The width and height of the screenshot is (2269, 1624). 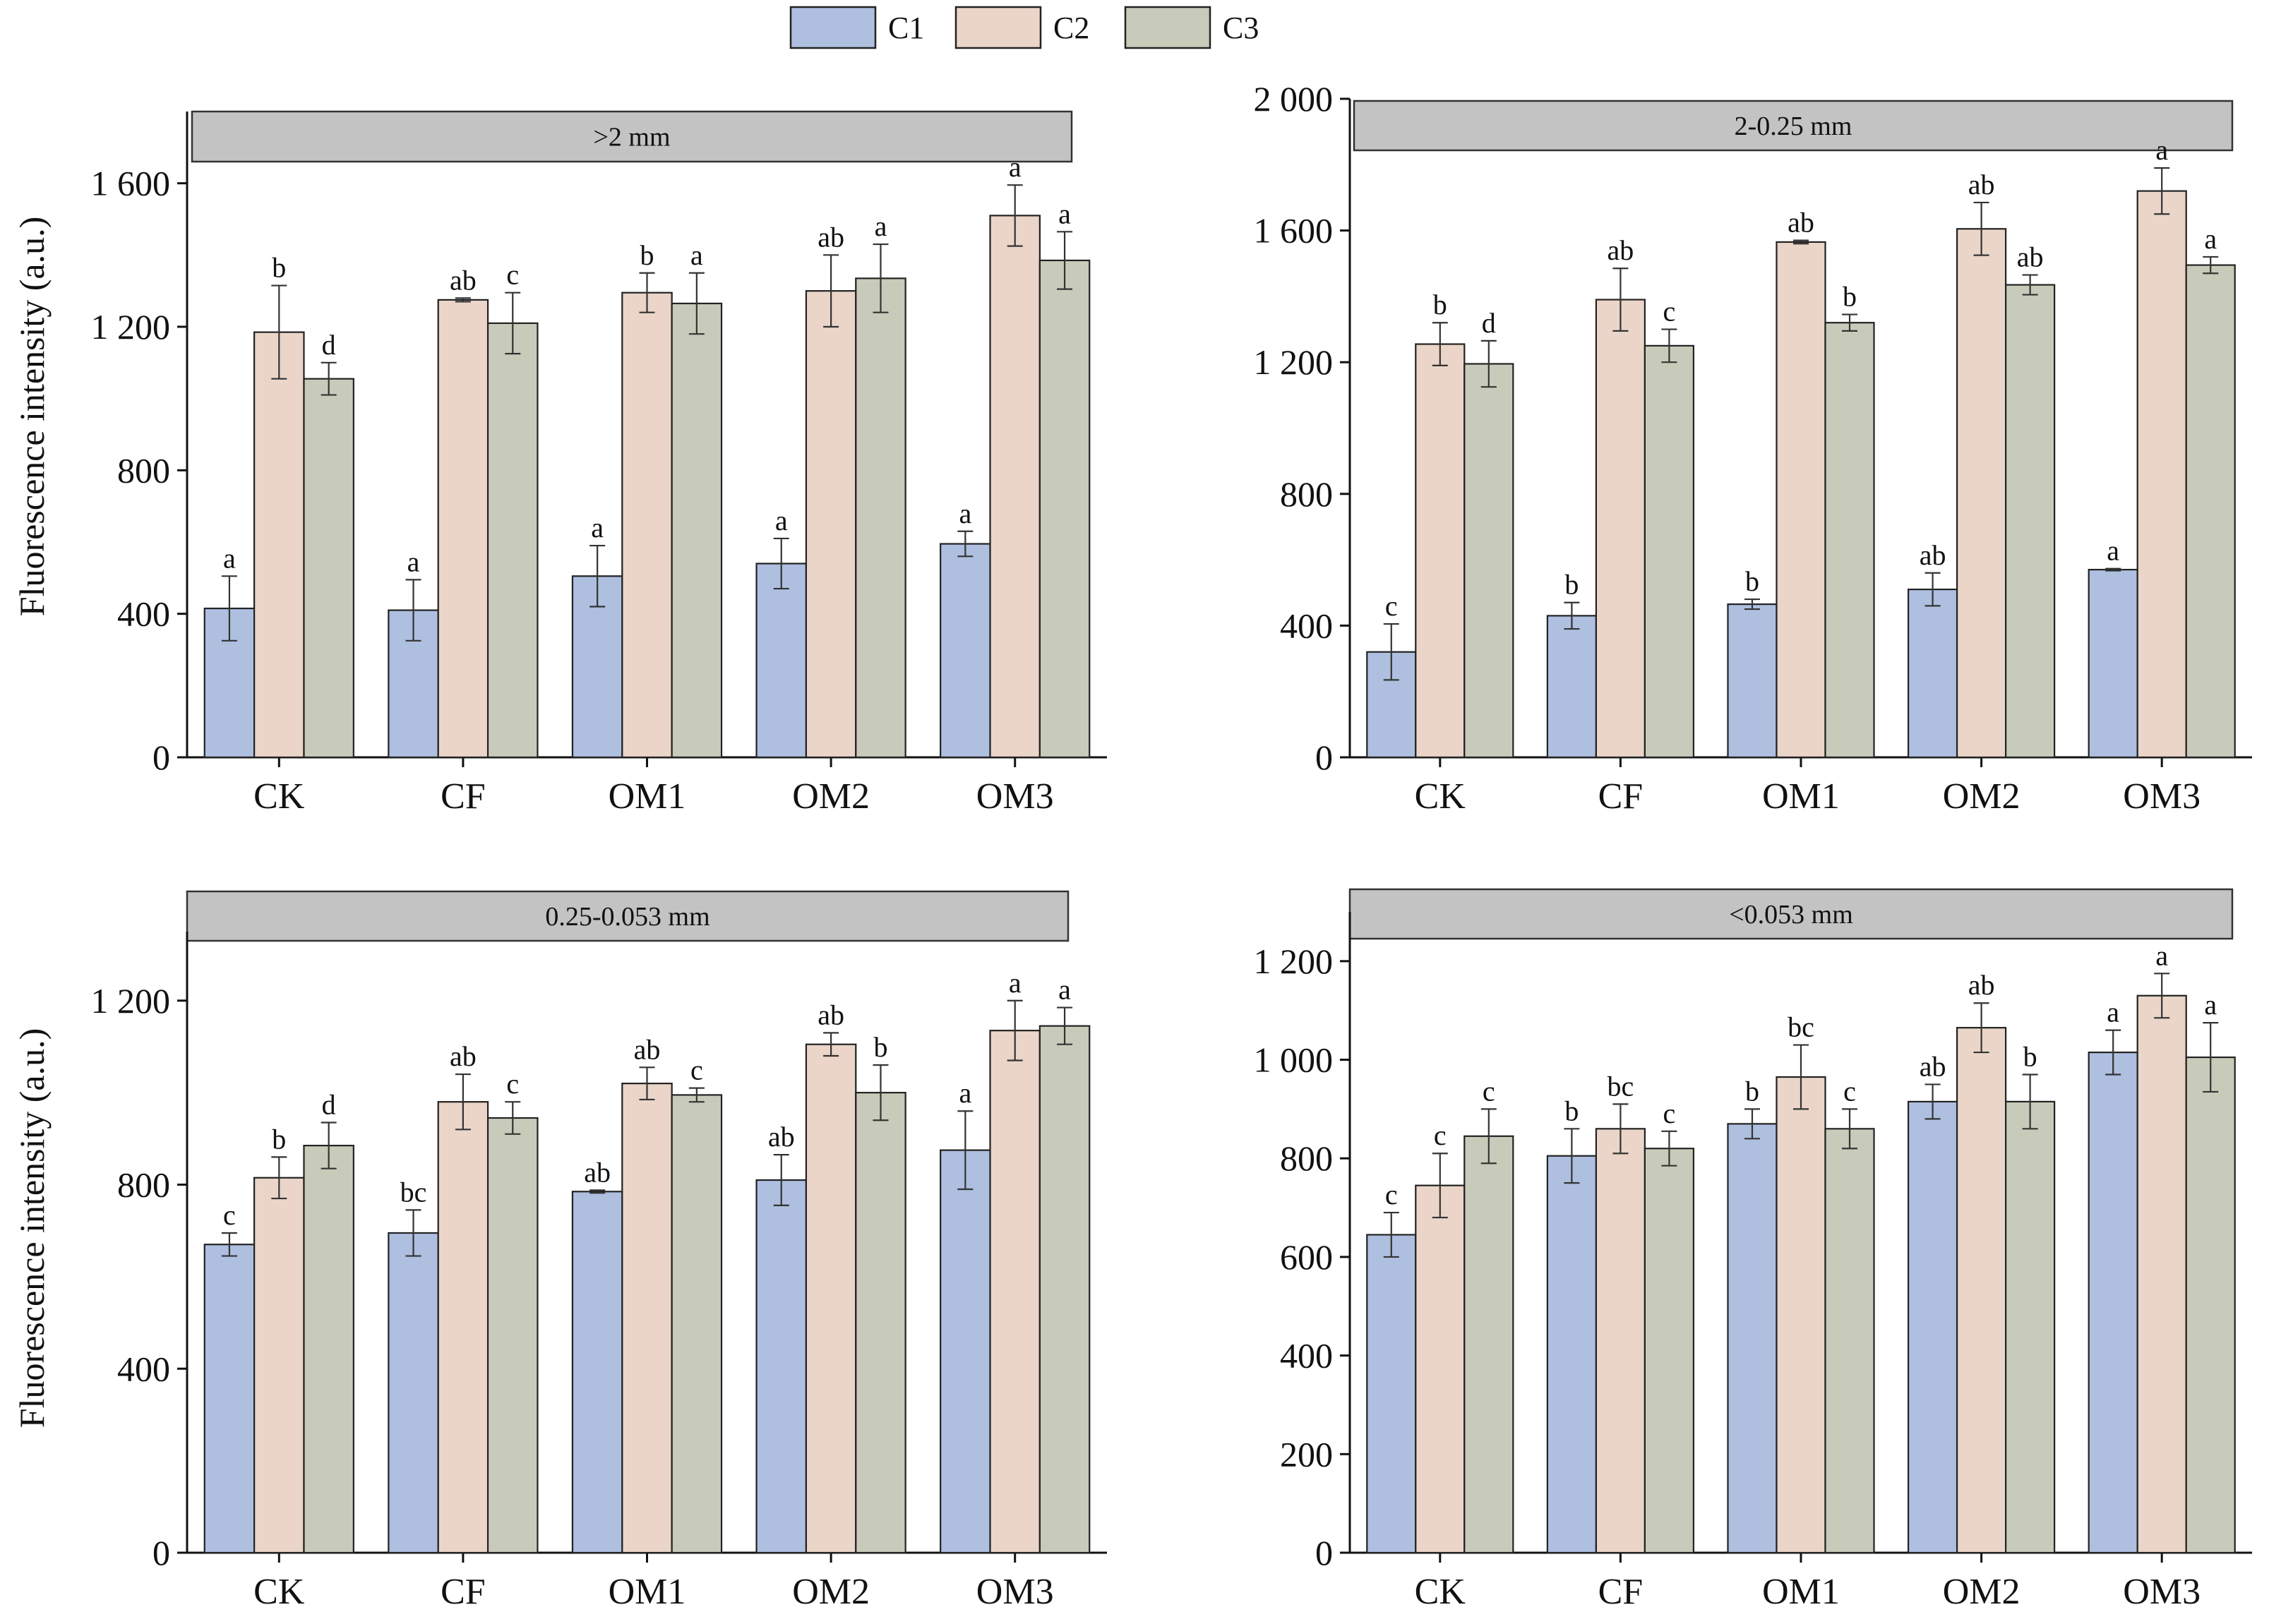 What do you see at coordinates (161, 1552) in the screenshot?
I see `panel-3-ytick-label: 0` at bounding box center [161, 1552].